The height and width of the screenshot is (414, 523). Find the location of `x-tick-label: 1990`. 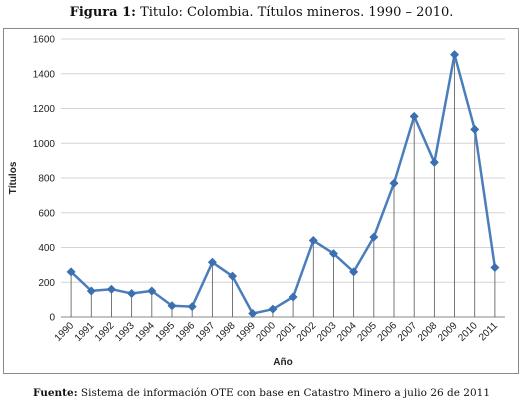

x-tick-label: 1990 is located at coordinates (65, 332).